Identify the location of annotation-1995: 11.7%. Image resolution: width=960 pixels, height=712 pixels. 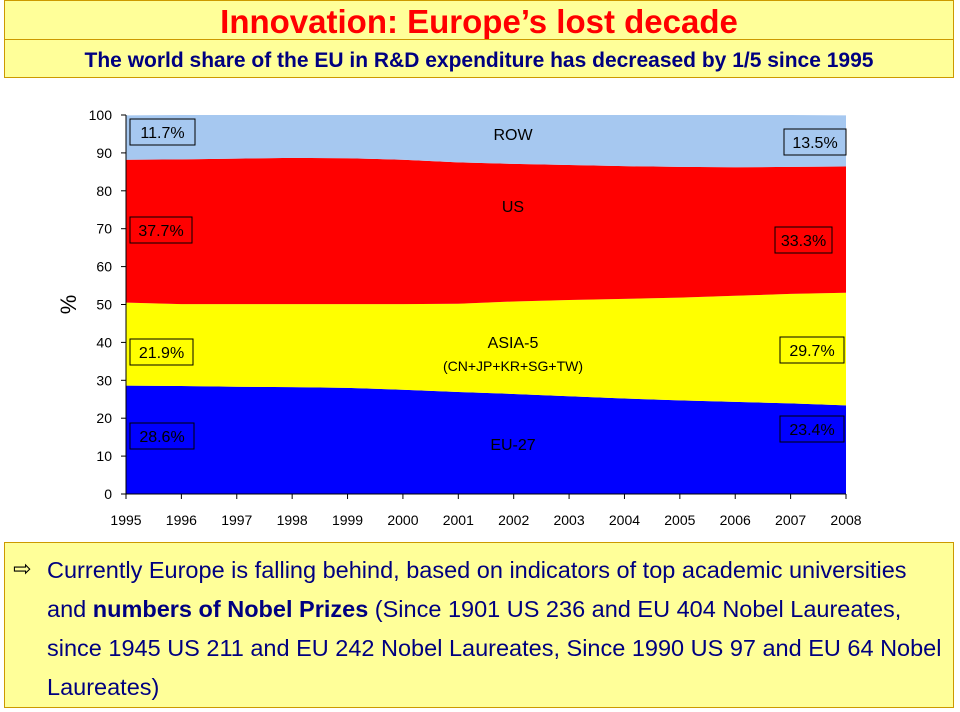
(162, 133).